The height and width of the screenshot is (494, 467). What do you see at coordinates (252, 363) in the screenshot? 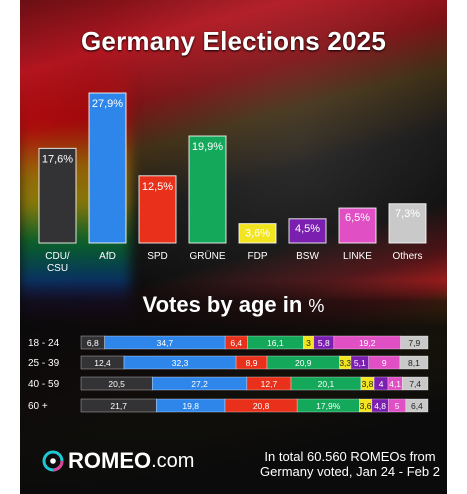
I see `segment-value-spd: 8,9` at bounding box center [252, 363].